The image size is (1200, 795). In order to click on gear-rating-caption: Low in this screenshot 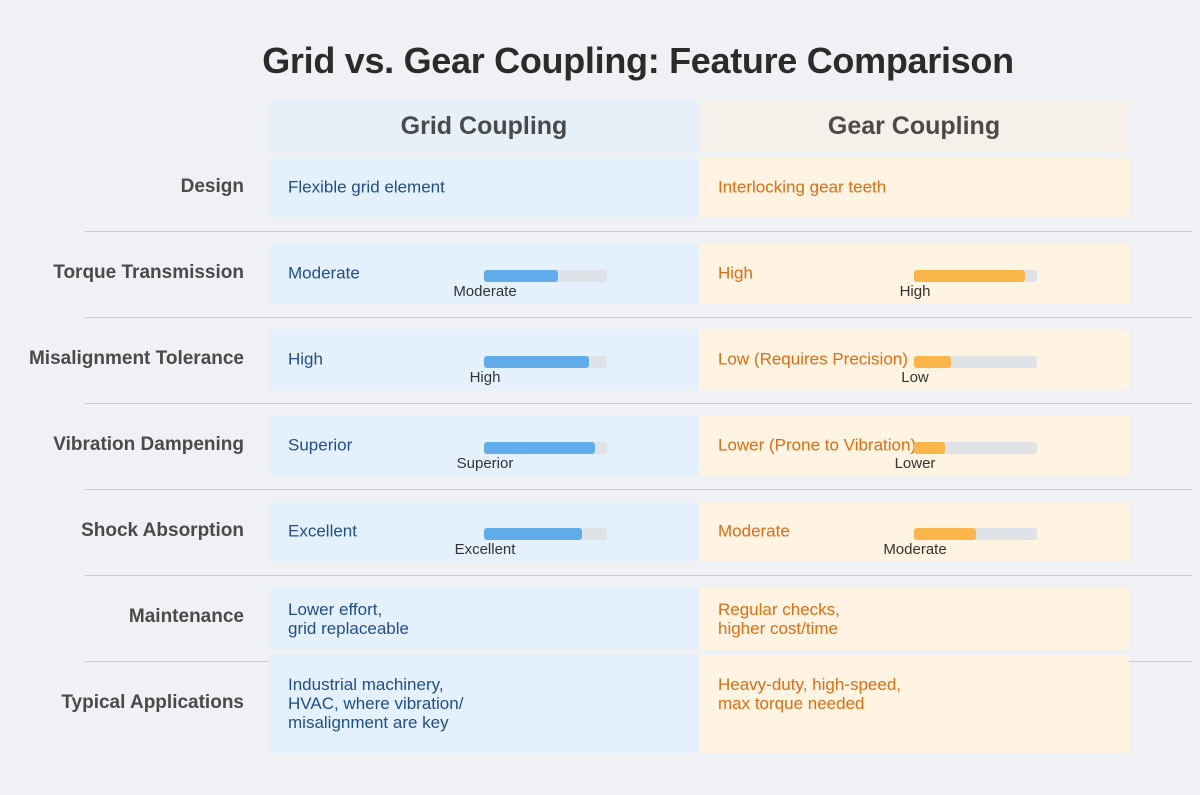, I will do `click(915, 377)`.